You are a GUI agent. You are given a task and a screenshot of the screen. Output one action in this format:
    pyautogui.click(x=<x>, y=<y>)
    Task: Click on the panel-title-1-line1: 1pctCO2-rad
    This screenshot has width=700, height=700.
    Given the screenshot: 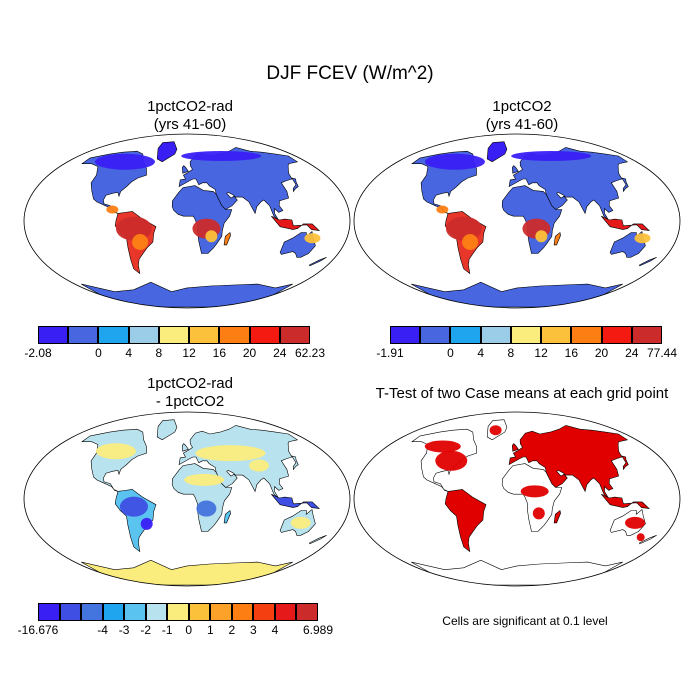 What is the action you would take?
    pyautogui.click(x=190, y=106)
    